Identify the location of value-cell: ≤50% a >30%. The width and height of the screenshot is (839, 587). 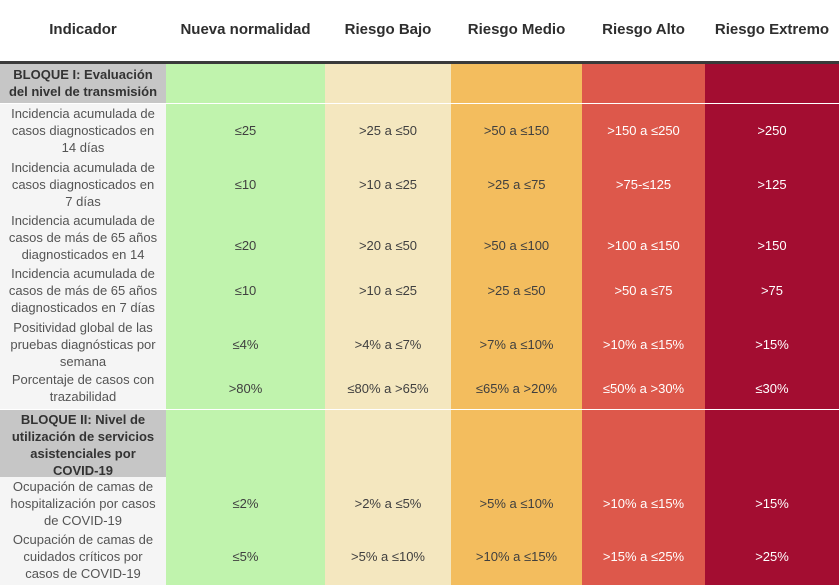
(643, 389).